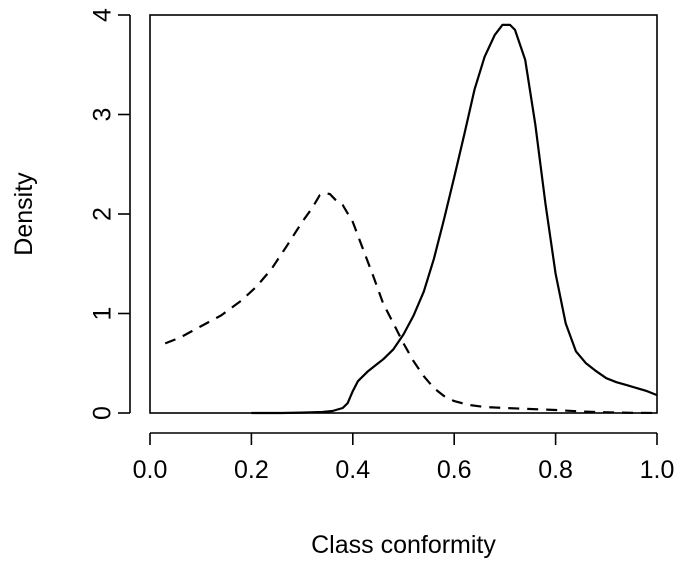 This screenshot has width=685, height=569. Describe the element at coordinates (657, 470) in the screenshot. I see `x-tick-label: 1.0` at that location.